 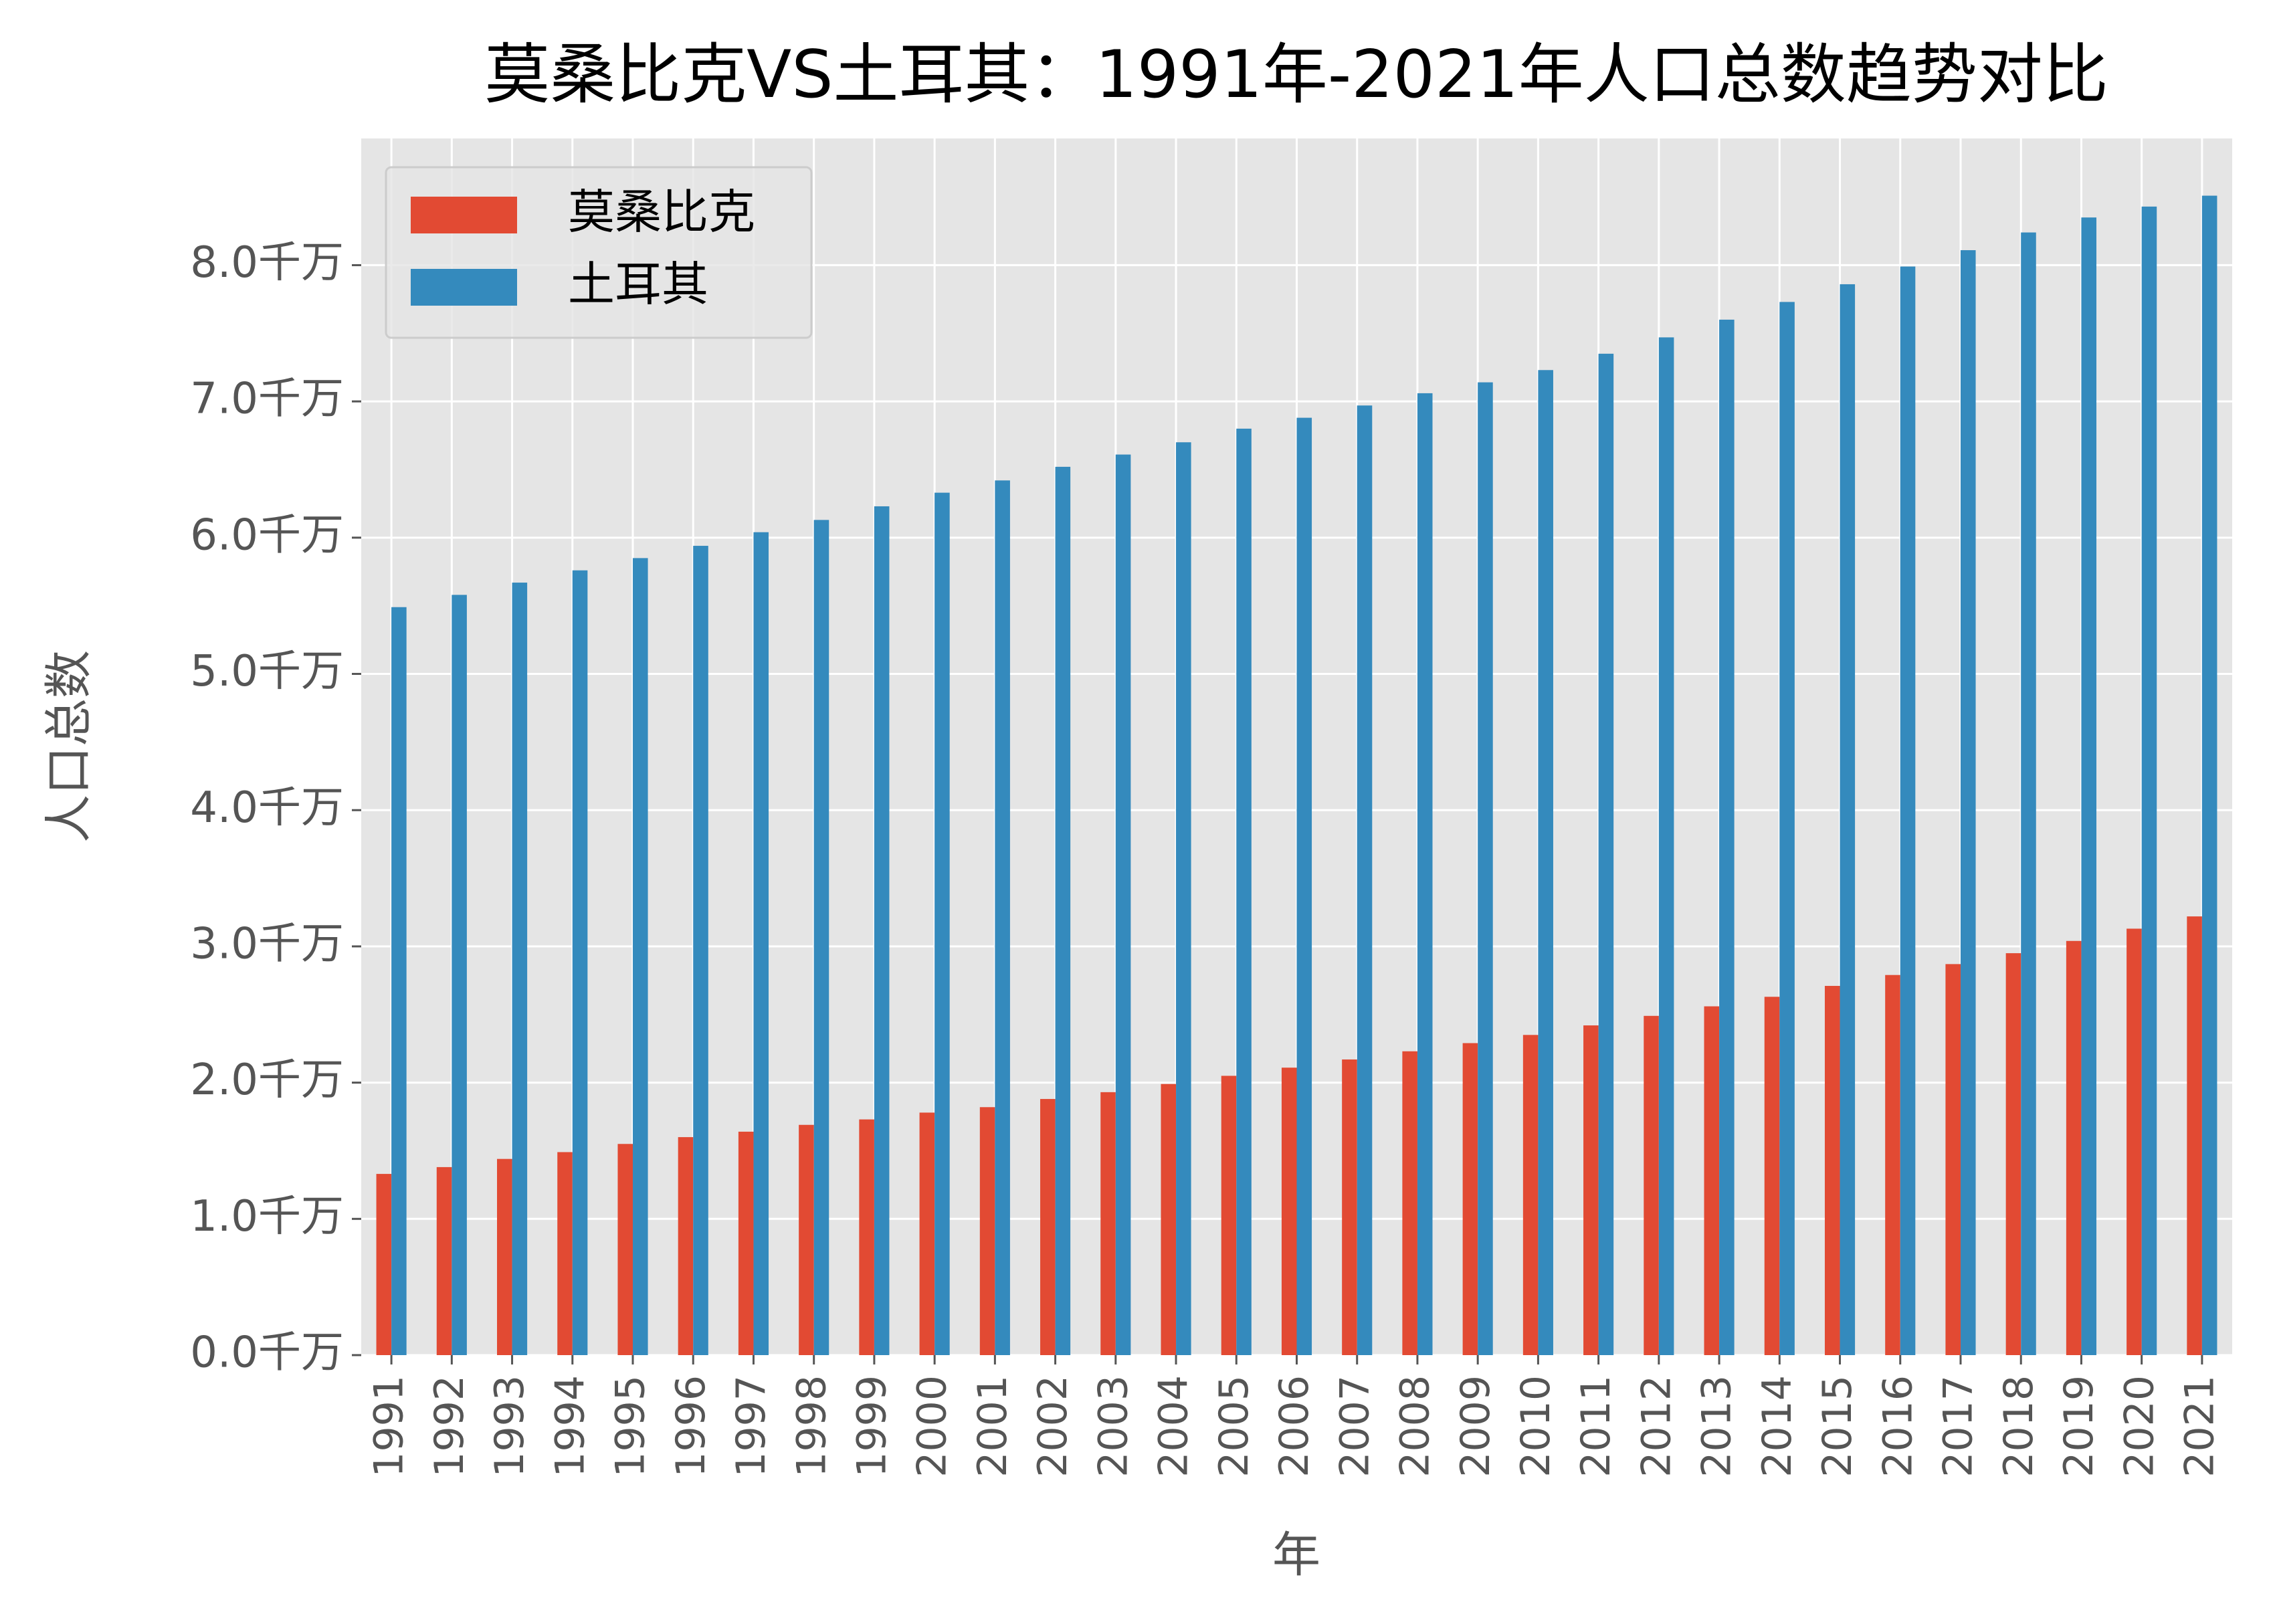 I want to click on y-axis-label: 人口总数, so click(x=69, y=746).